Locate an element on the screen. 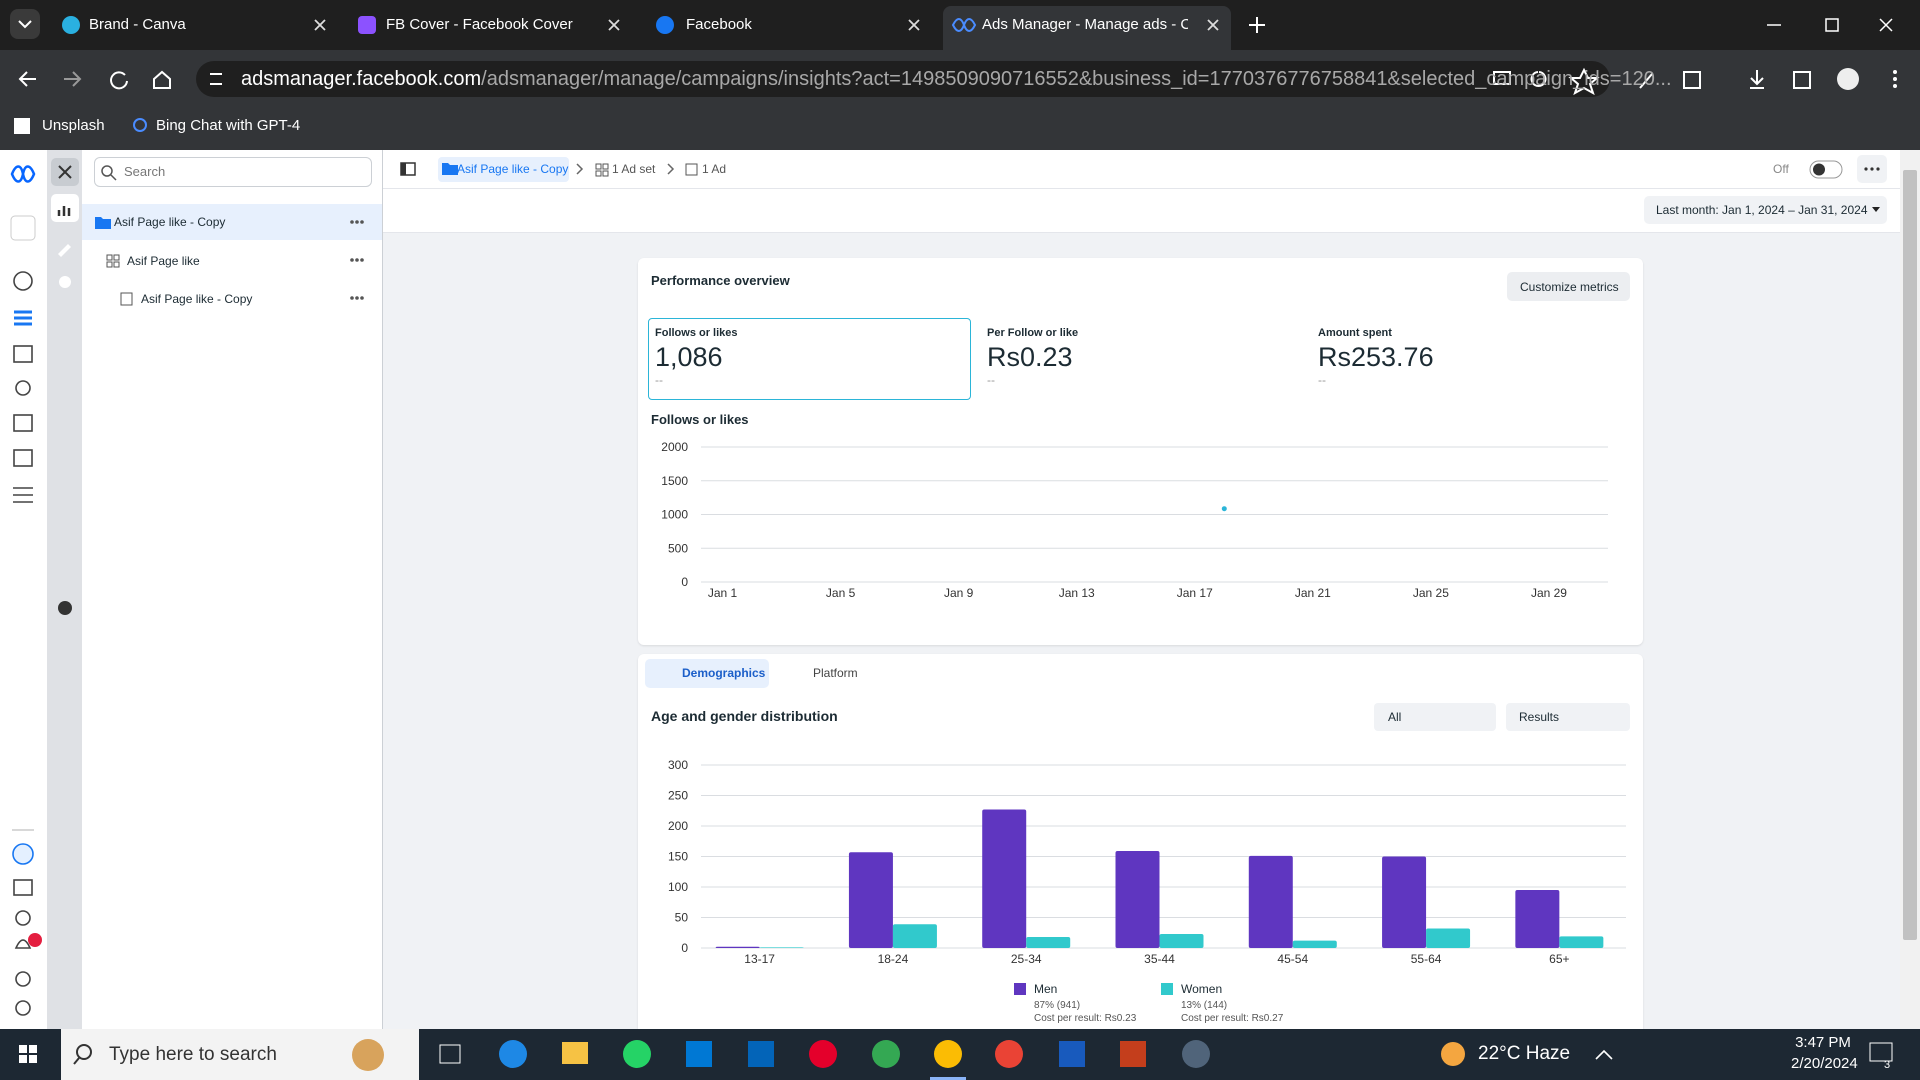  y-tick-label: 50 is located at coordinates (682, 918).